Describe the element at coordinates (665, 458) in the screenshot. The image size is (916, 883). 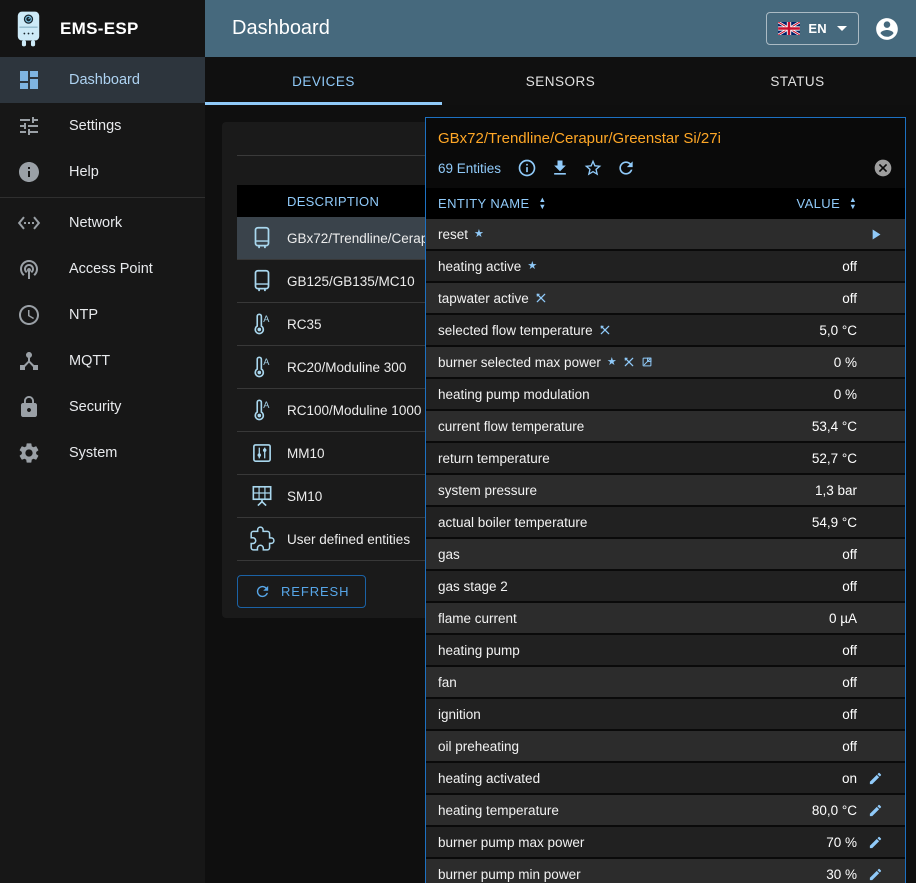
I see `entity-row-return-temperature: return temperature 52,7 °C` at that location.